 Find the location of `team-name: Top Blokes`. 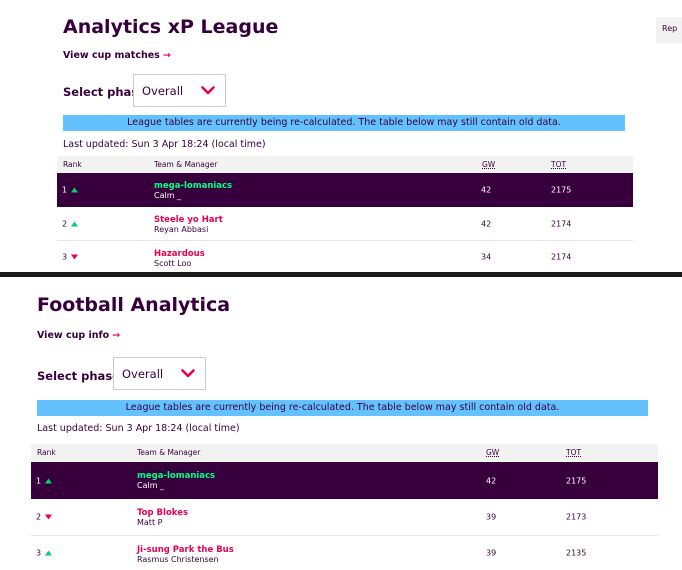

team-name: Top Blokes is located at coordinates (163, 513).